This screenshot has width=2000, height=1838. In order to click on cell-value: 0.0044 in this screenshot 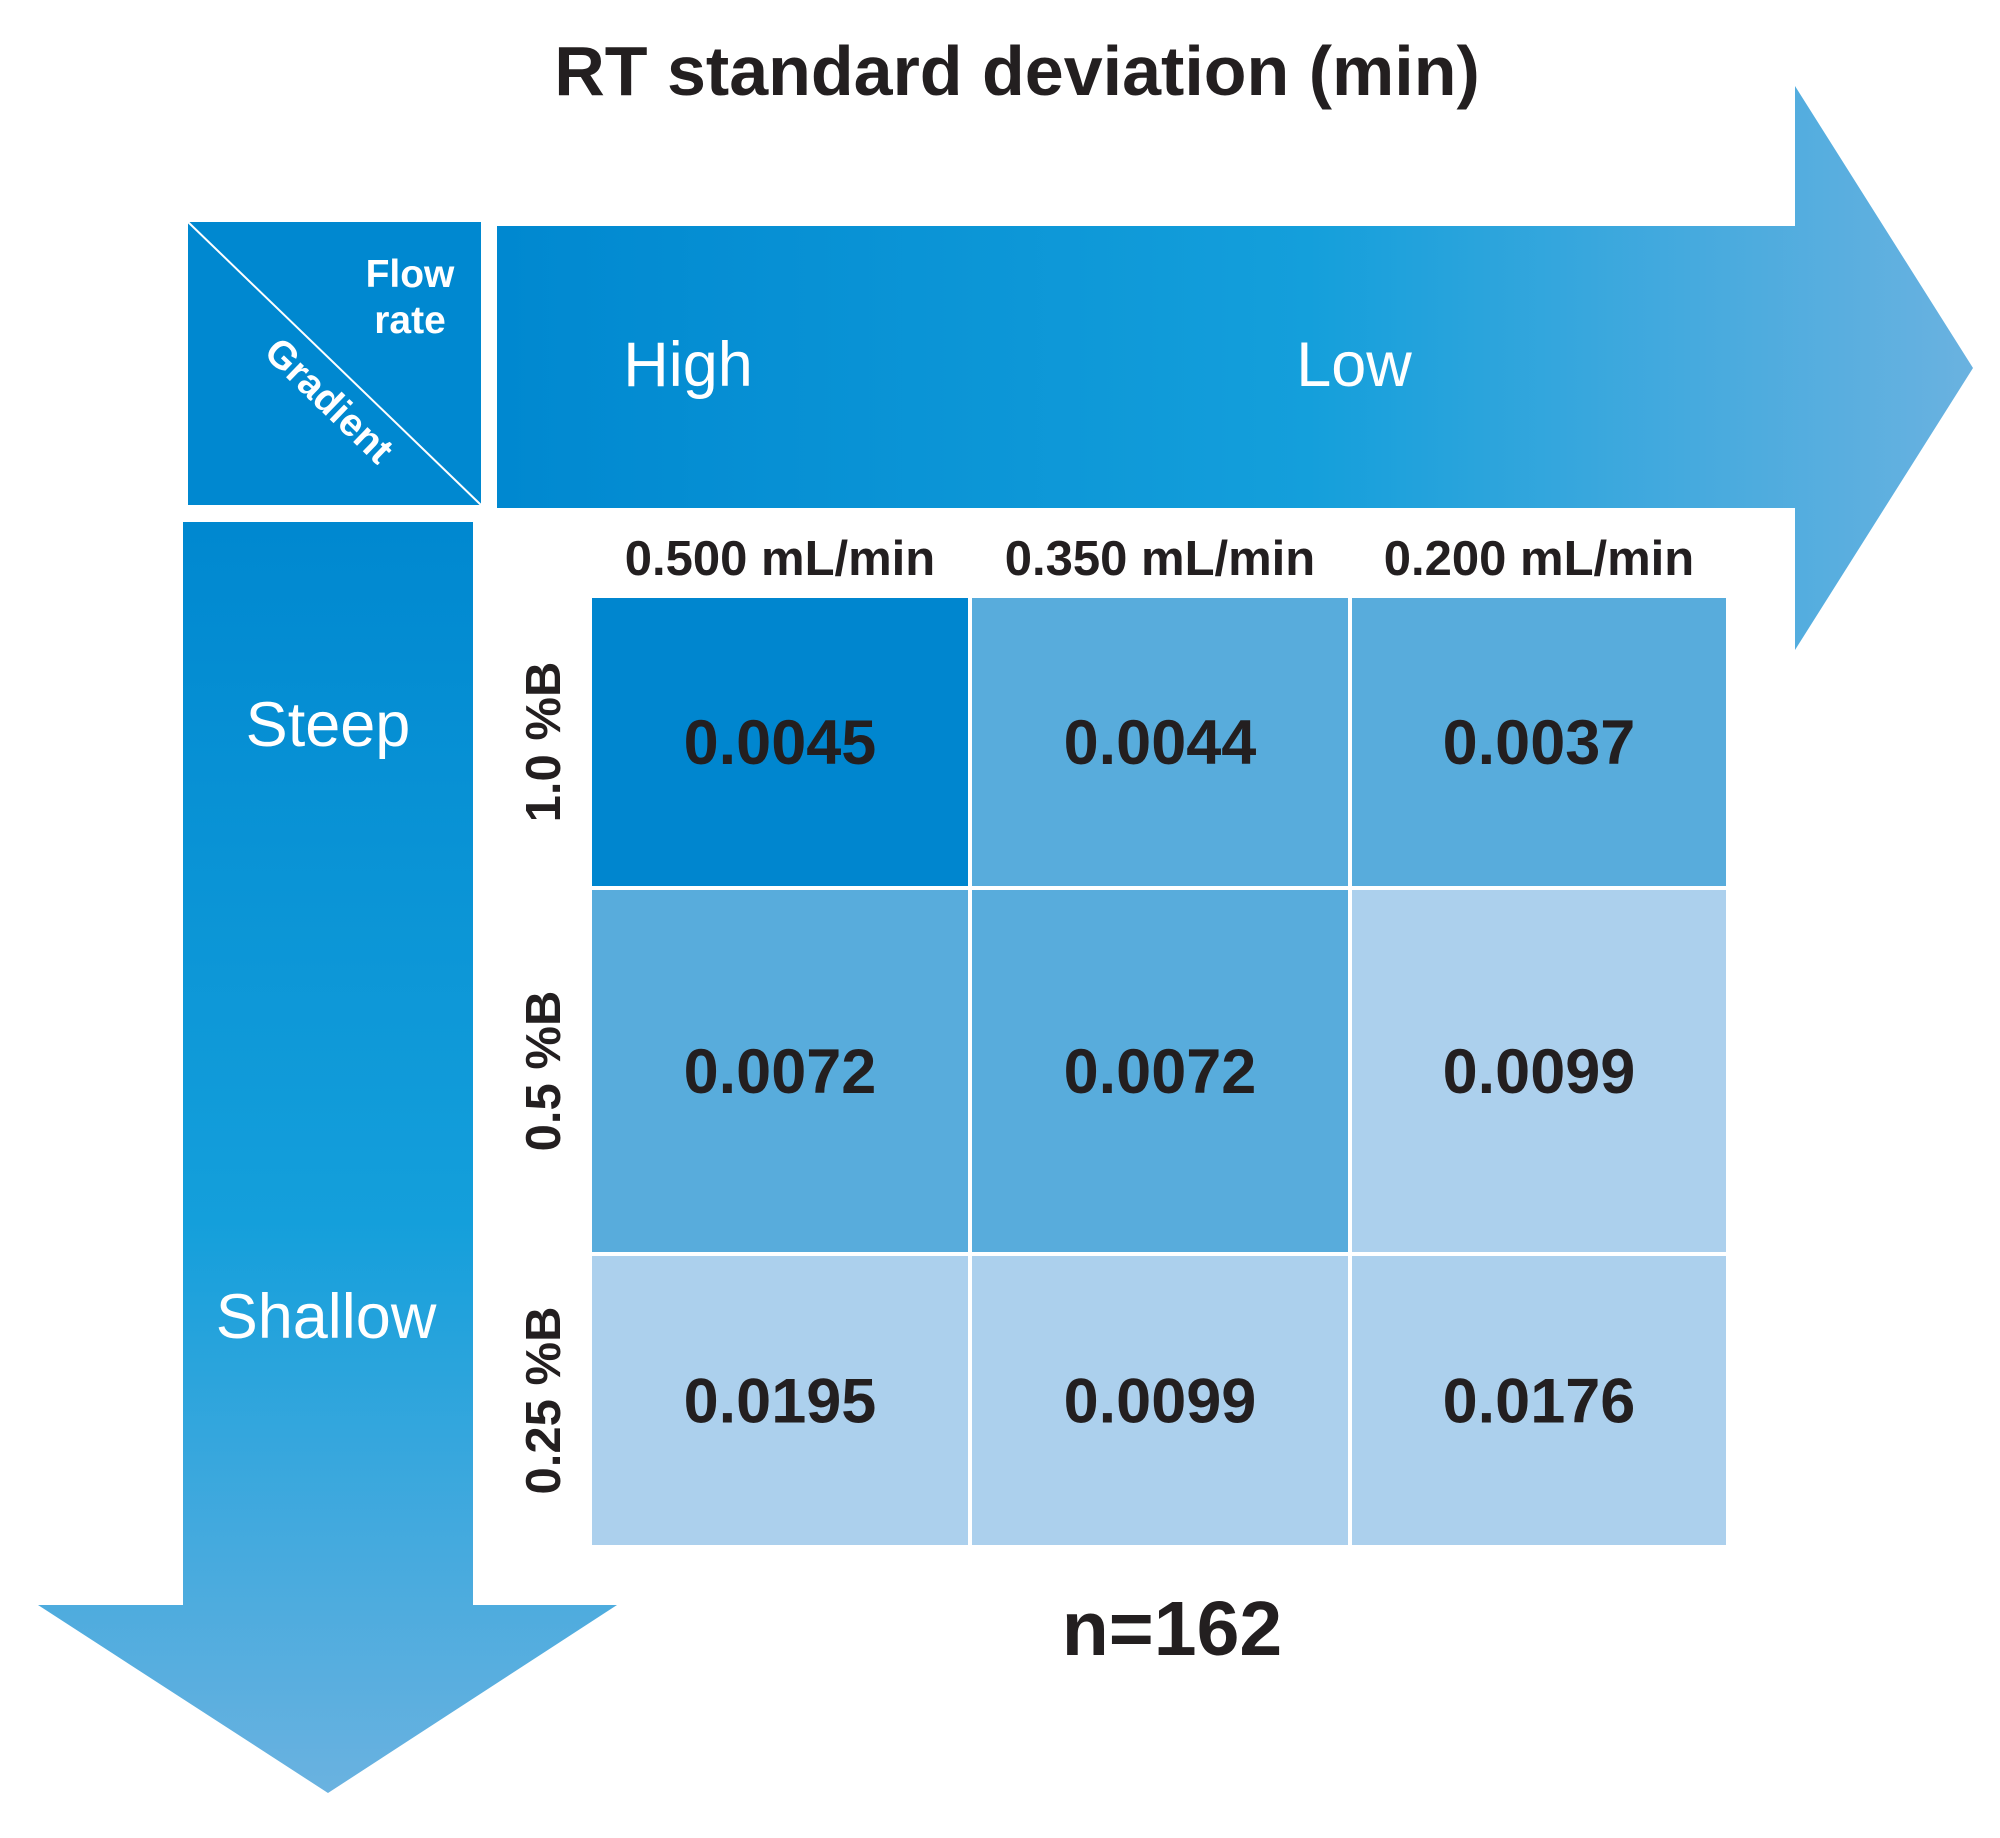, I will do `click(1160, 743)`.